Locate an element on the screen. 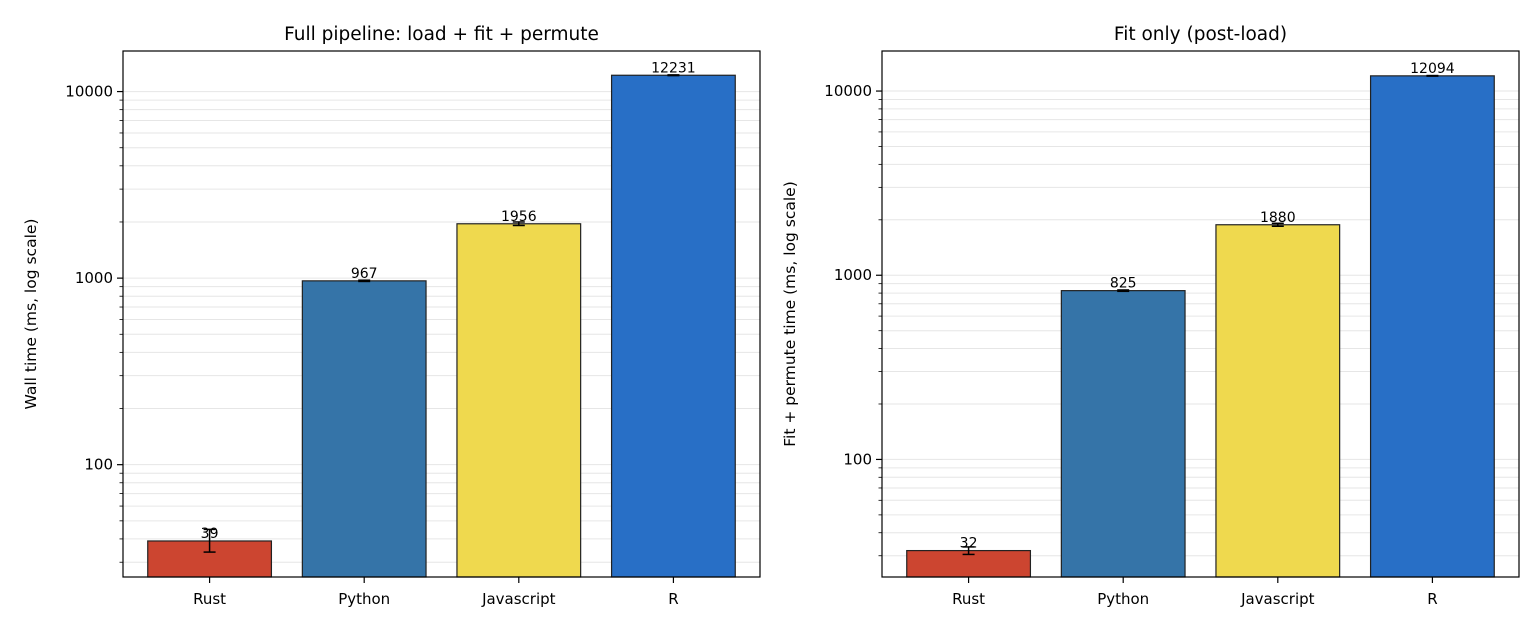 Image resolution: width=1540 pixels, height=630 pixels. data-label: 12094 is located at coordinates (1432, 69).